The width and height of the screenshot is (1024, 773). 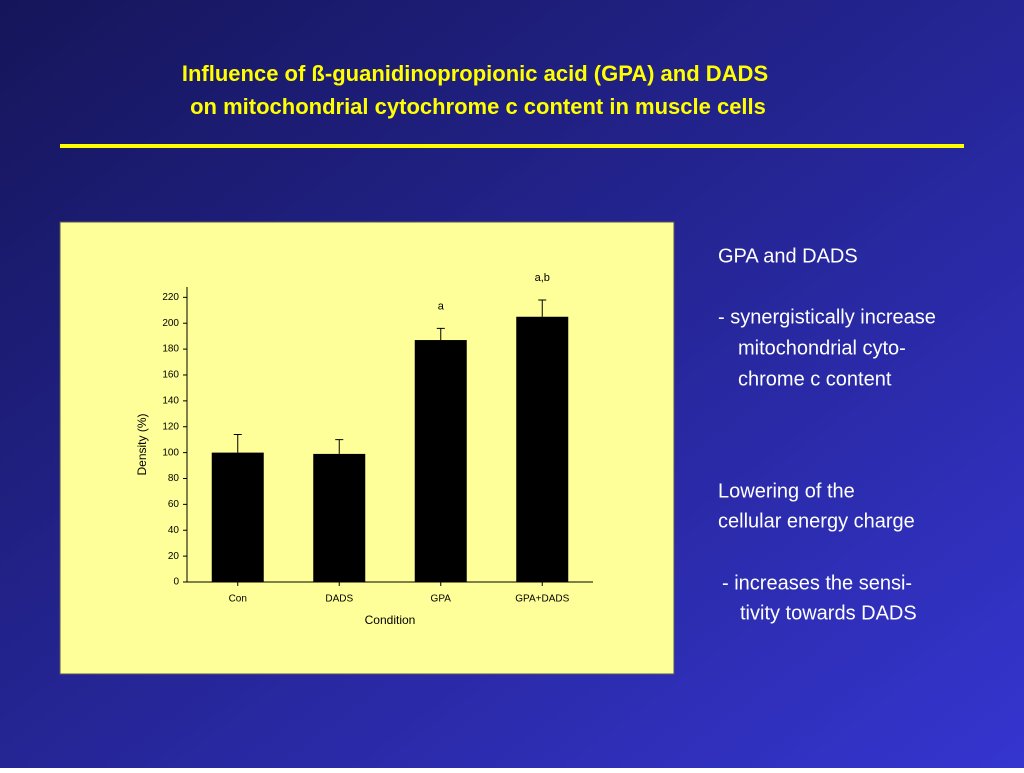 I want to click on x-tick-label: DADS, so click(x=339, y=599).